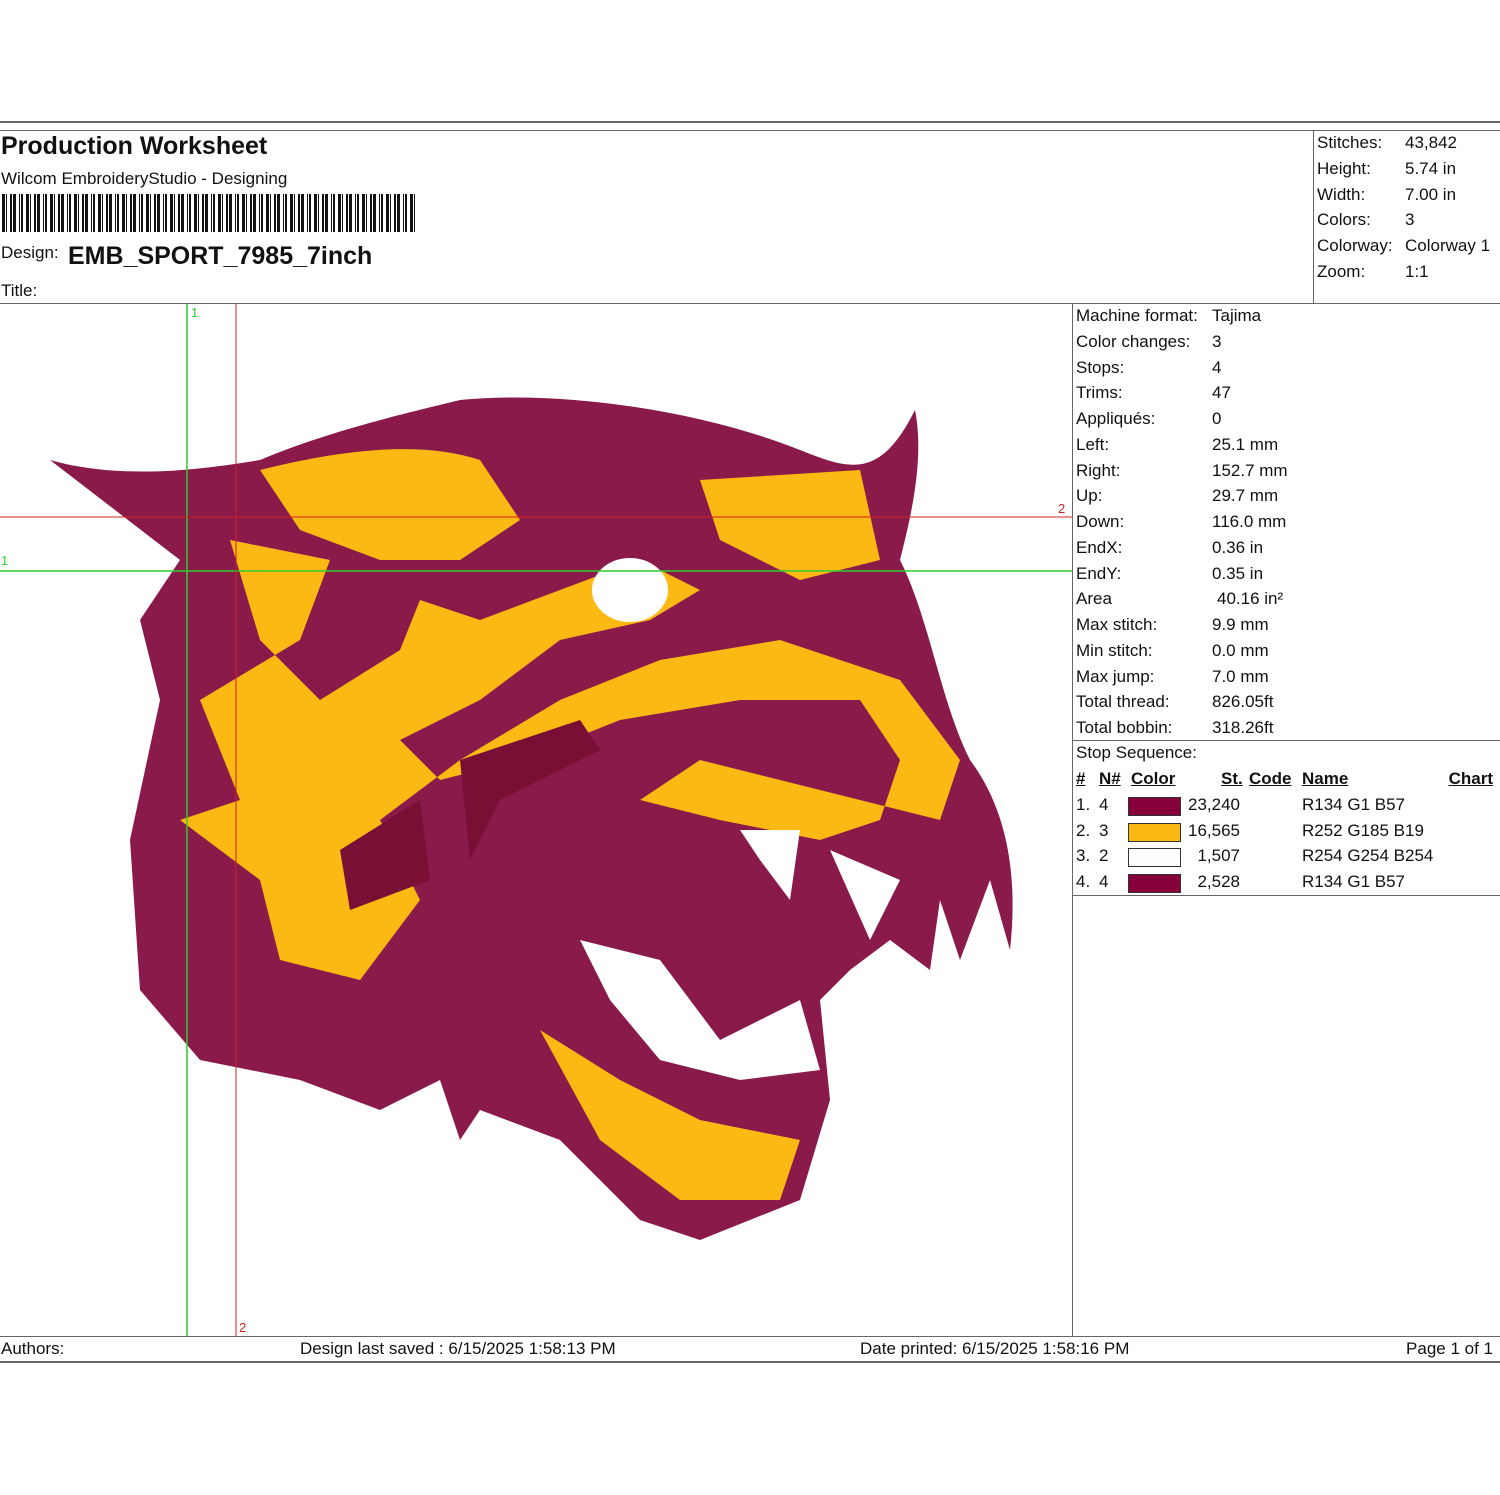 The width and height of the screenshot is (1500, 1495). I want to click on detail-label: Trims:, so click(1099, 393).